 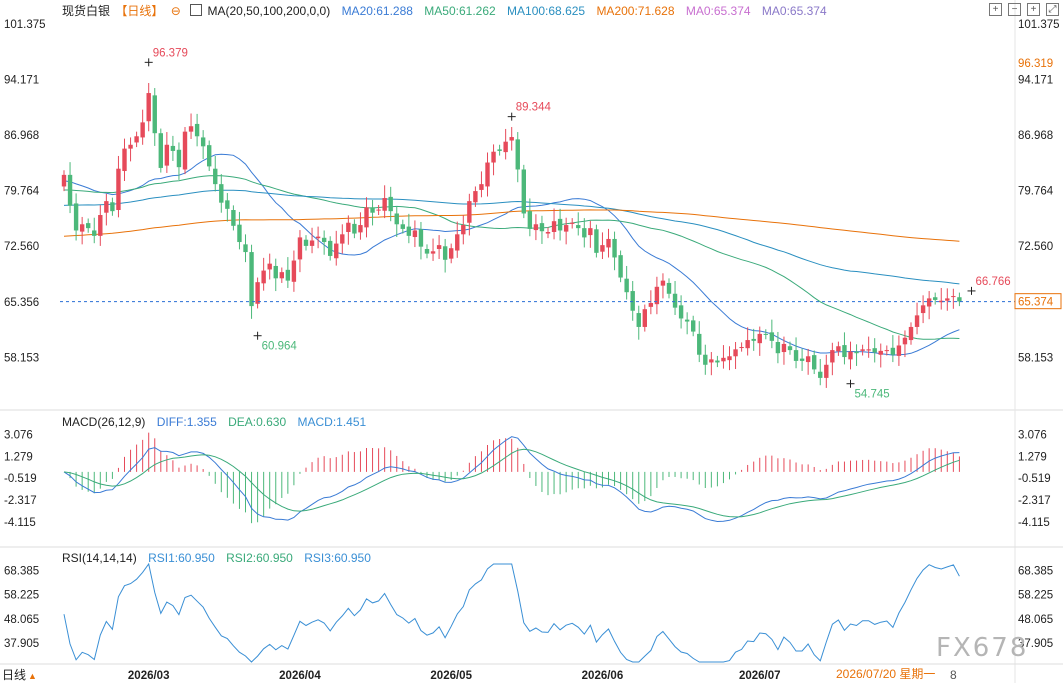 I want to click on crosshair-icon: +, so click(x=995, y=9).